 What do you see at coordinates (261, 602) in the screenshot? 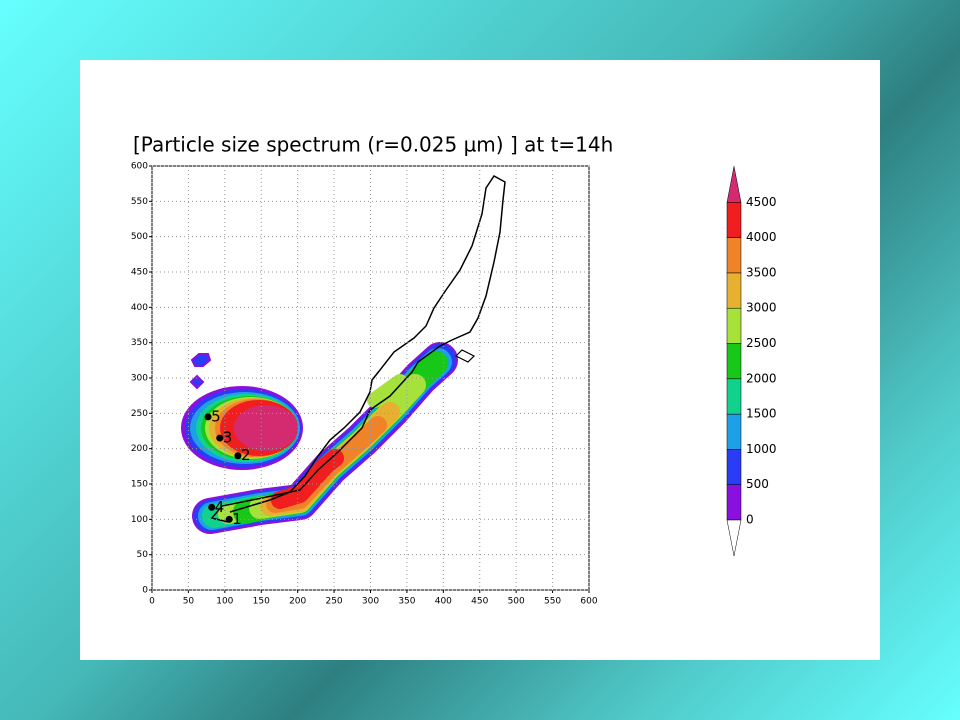
I see `x-tick-label: 150` at bounding box center [261, 602].